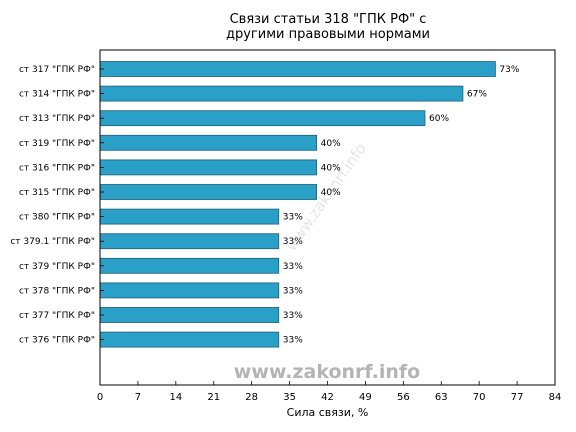 This screenshot has width=576, height=432. What do you see at coordinates (213, 397) in the screenshot?
I see `x-tick-label-3: 21` at bounding box center [213, 397].